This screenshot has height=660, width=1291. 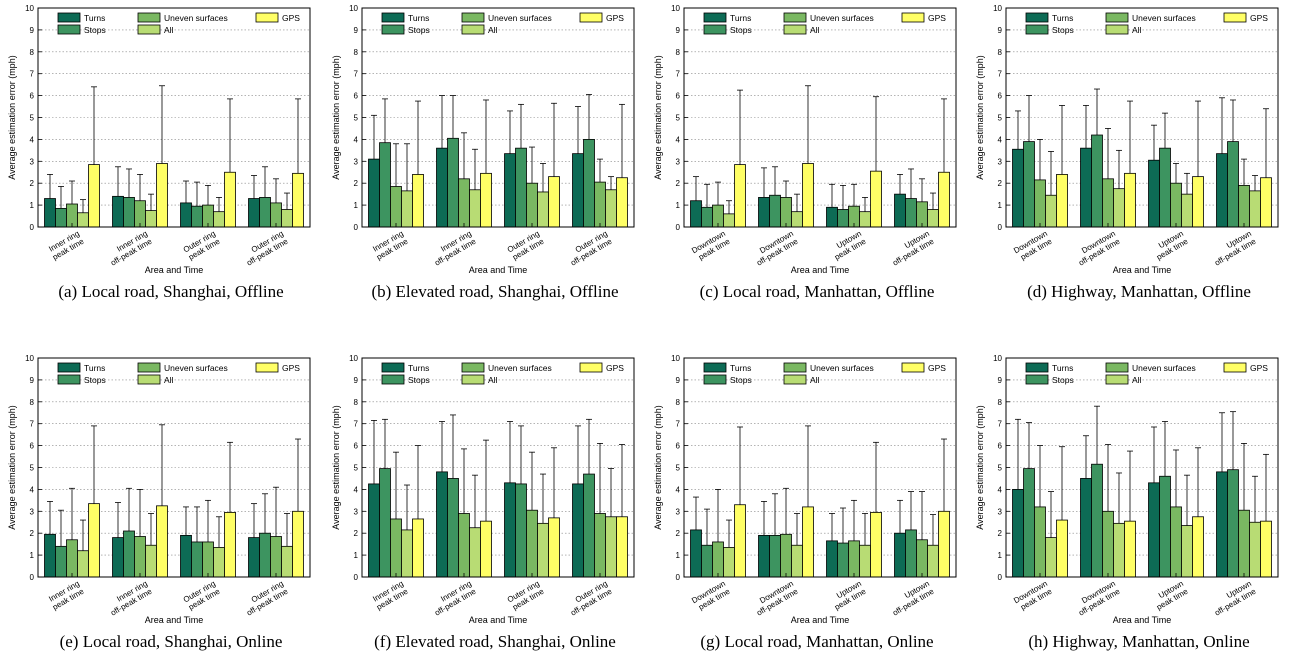 I want to click on legend-label: Stops, so click(x=1063, y=30).